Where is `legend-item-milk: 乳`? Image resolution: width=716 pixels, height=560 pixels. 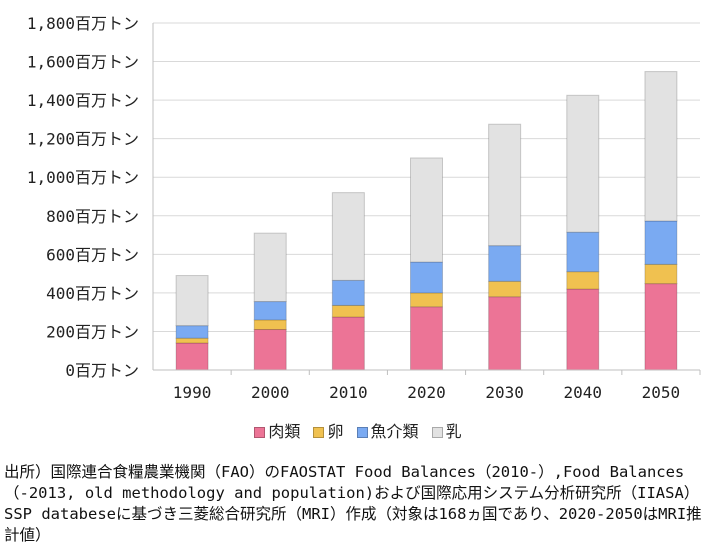 legend-item-milk: 乳 is located at coordinates (446, 430).